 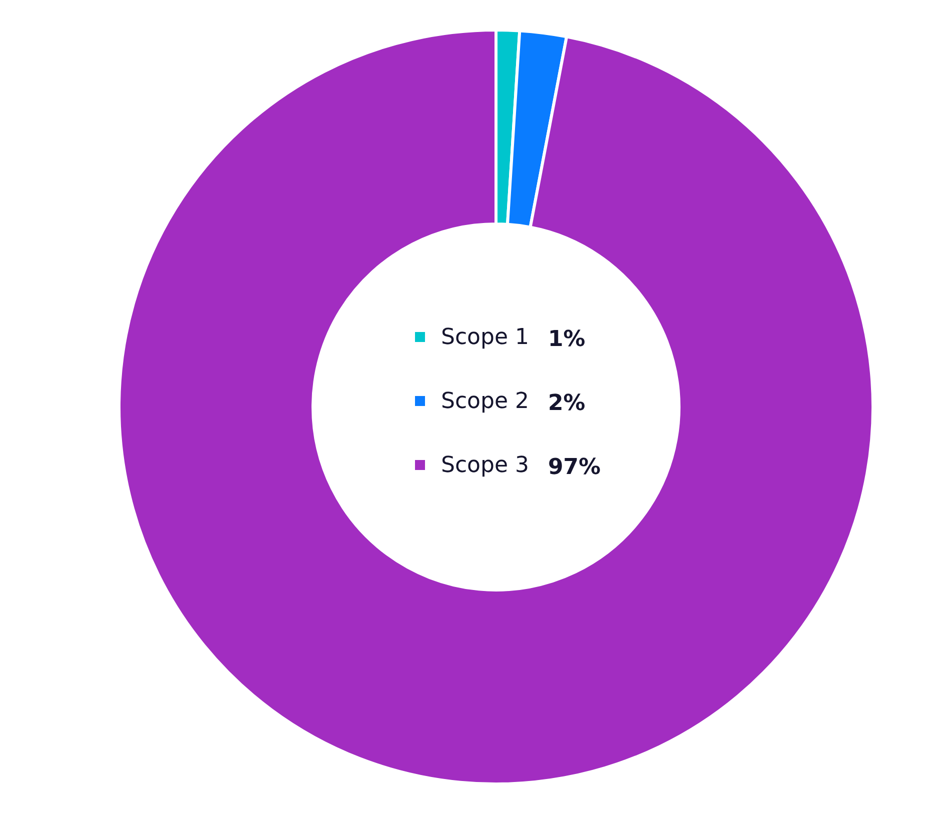 I want to click on data-label: 1%, so click(x=567, y=339).